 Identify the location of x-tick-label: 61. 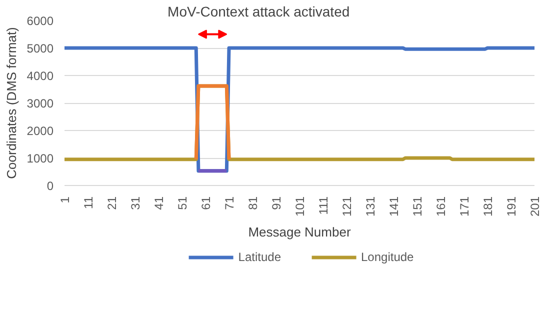
(206, 203).